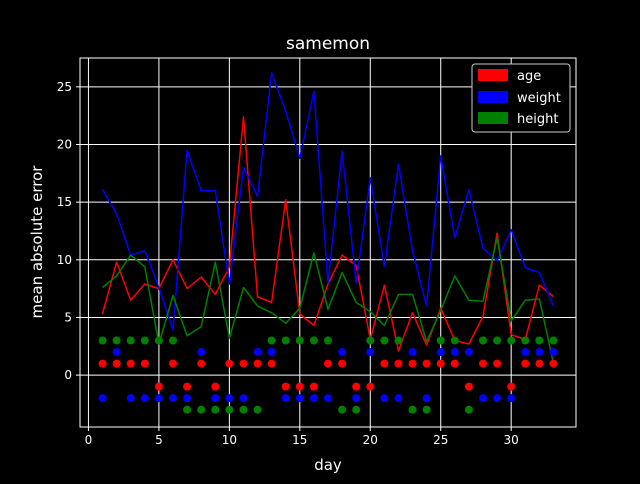  I want to click on x-tick-label: 20, so click(370, 440).